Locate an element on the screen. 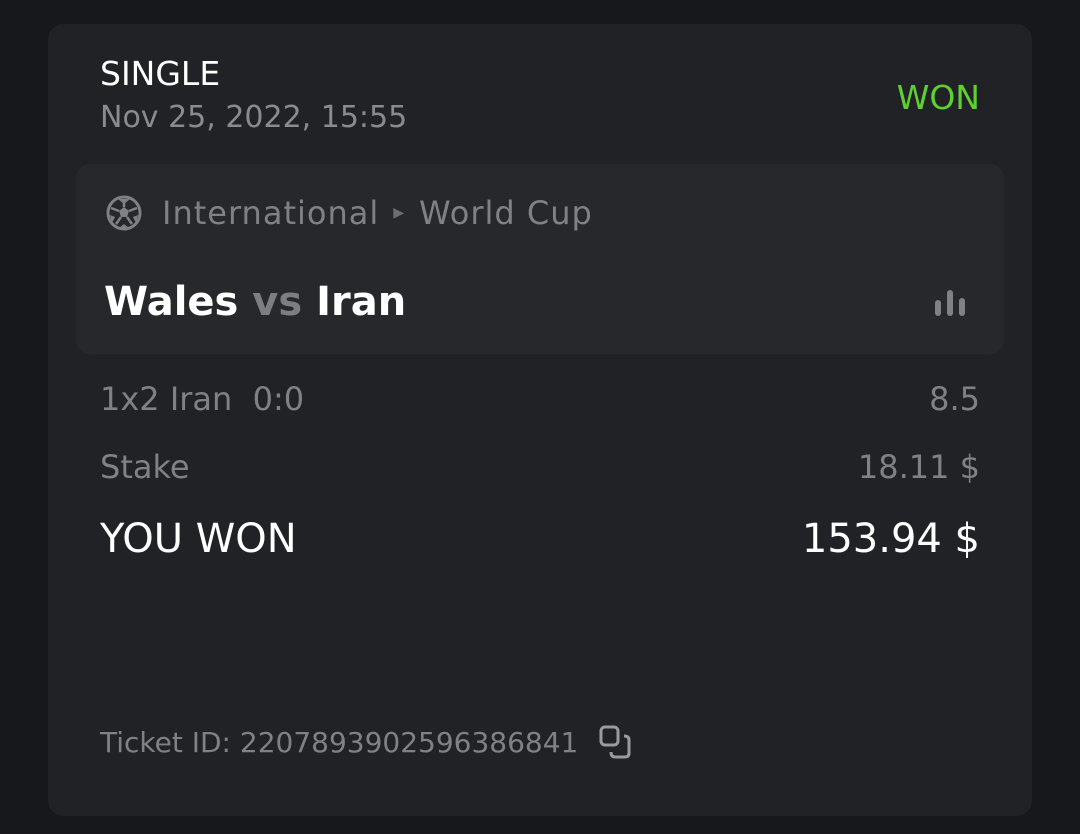  bet-type: SINGLE is located at coordinates (160, 73).